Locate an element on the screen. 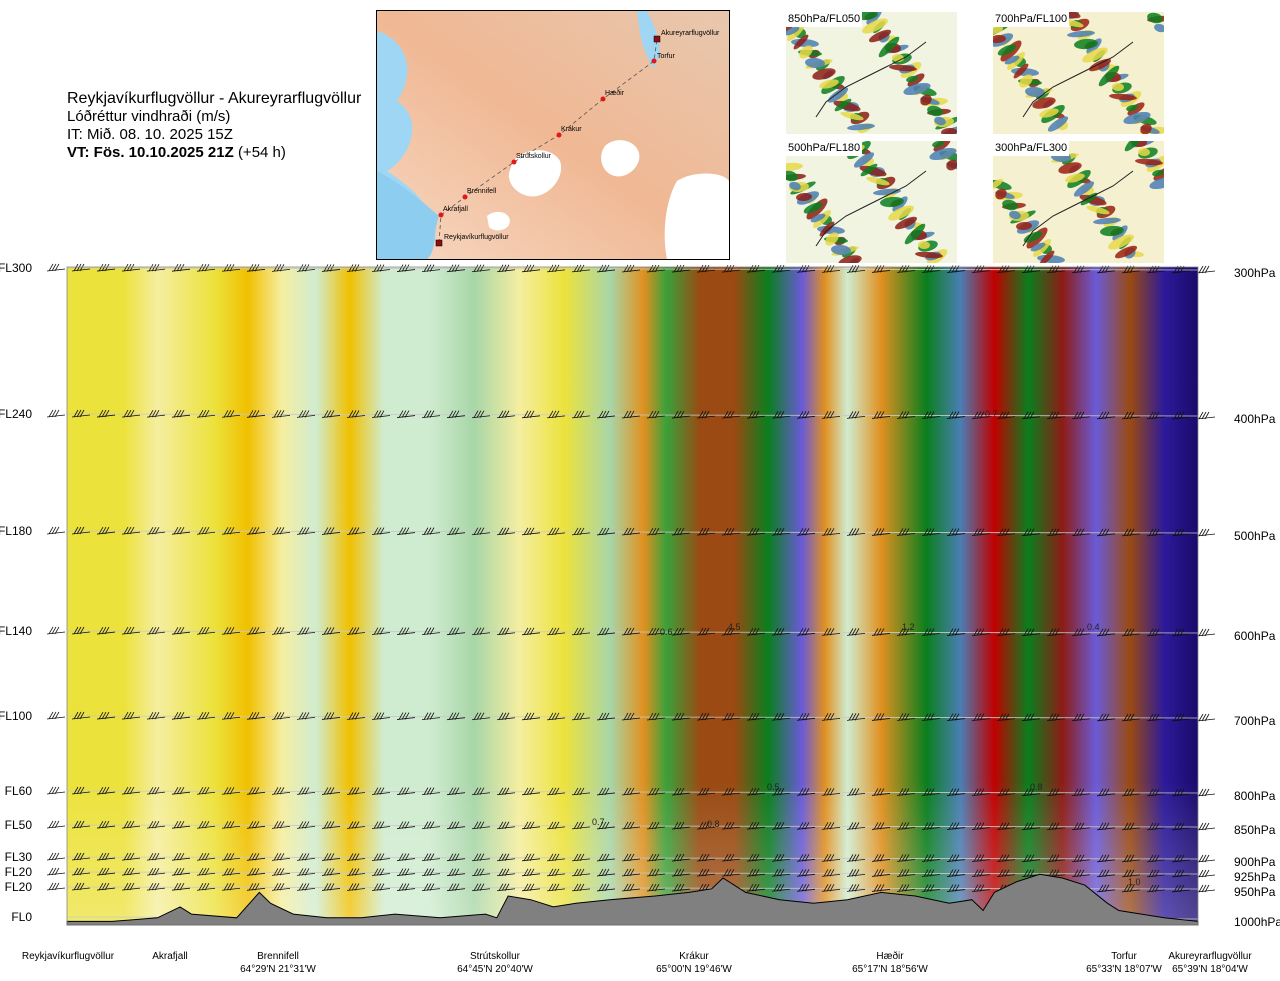  location-coord: 65°33'N 18°07'W is located at coordinates (1124, 969).